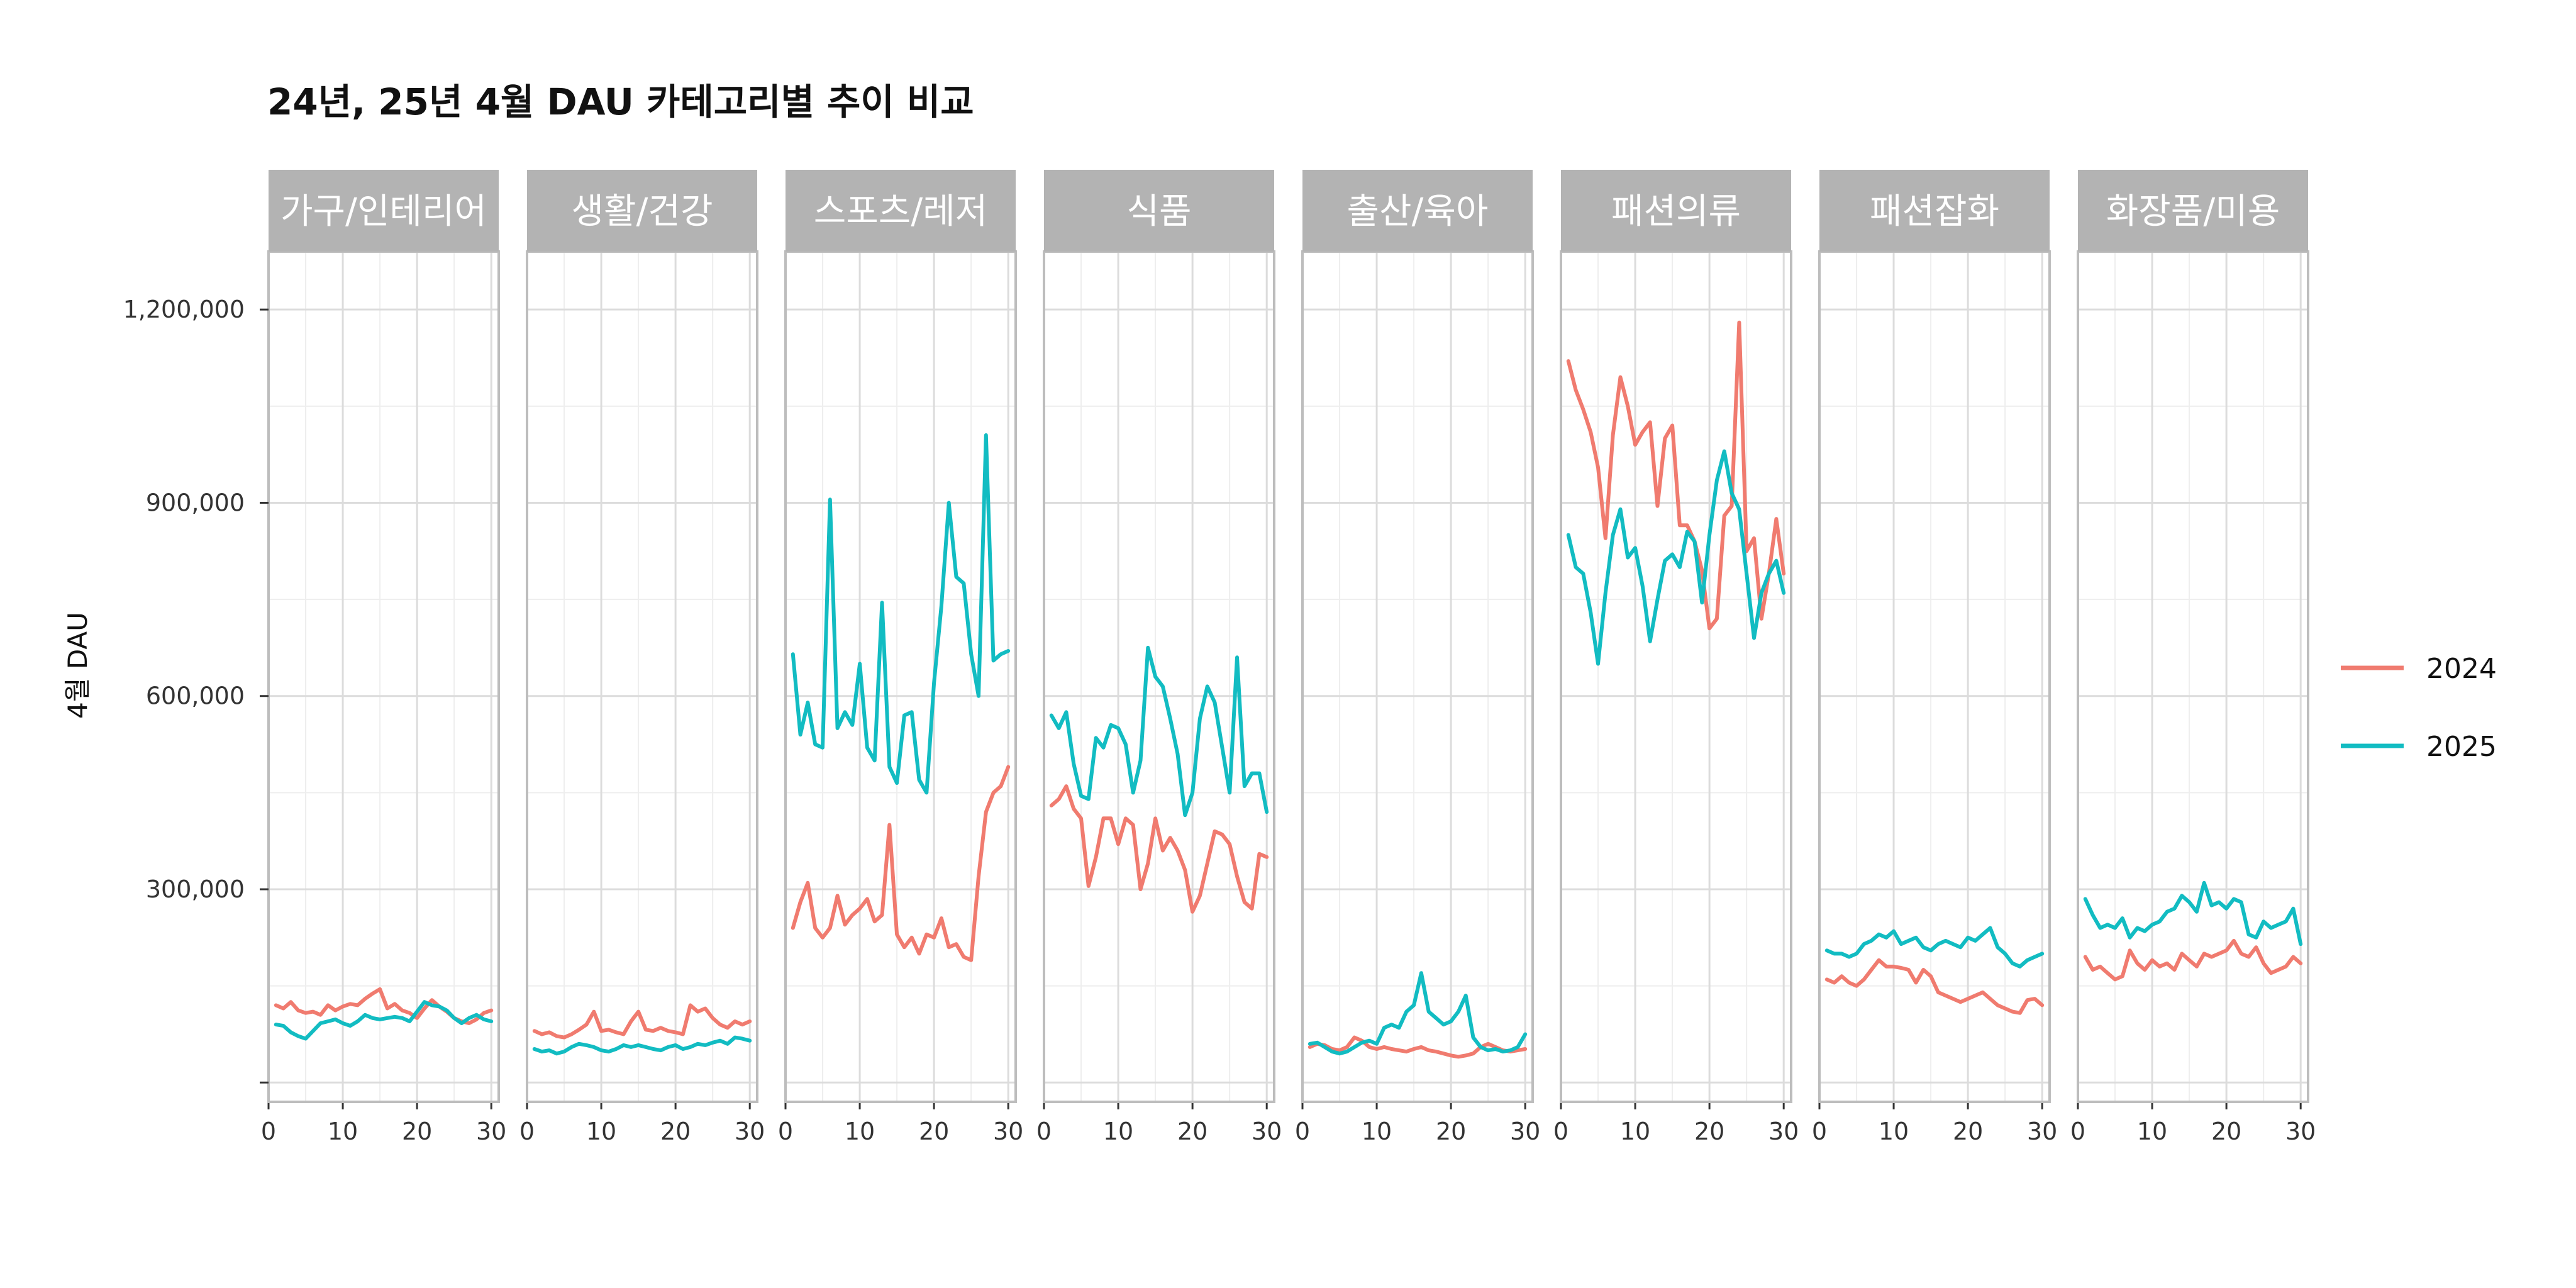  I want to click on y-tick-label: 600,000, so click(195, 696).